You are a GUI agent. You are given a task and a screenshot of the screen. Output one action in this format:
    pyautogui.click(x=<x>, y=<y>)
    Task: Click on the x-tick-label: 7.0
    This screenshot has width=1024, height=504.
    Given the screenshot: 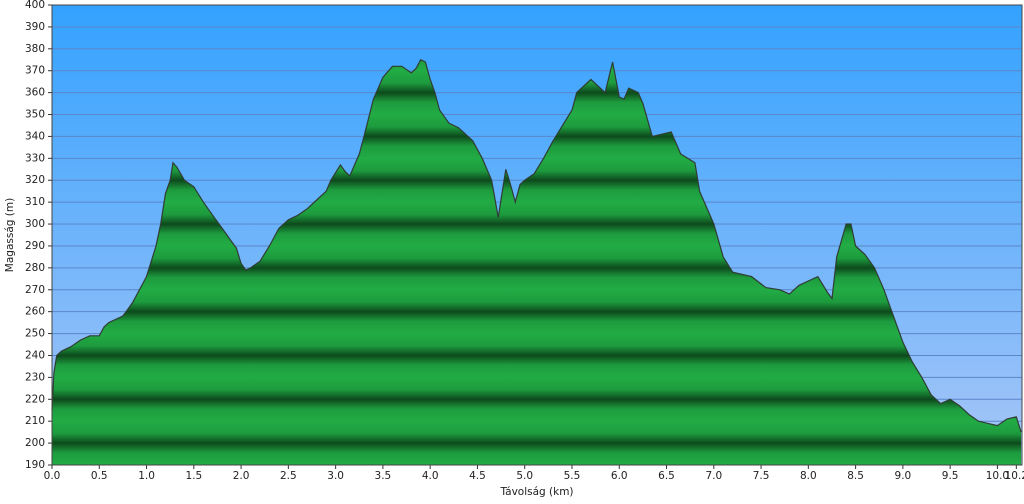 What is the action you would take?
    pyautogui.click(x=713, y=476)
    